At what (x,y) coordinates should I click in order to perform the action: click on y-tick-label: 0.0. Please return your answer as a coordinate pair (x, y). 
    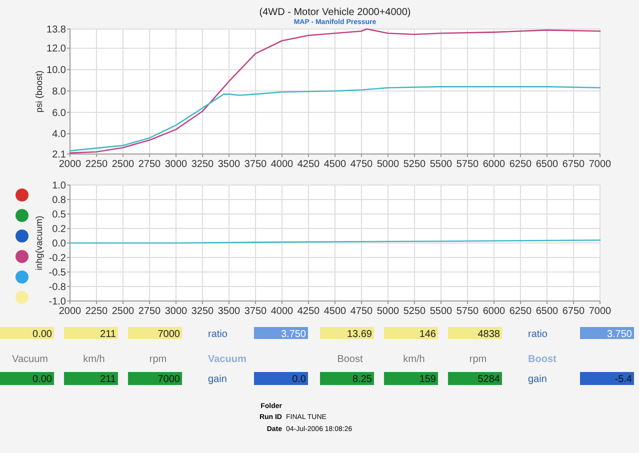
    Looking at the image, I should click on (59, 244).